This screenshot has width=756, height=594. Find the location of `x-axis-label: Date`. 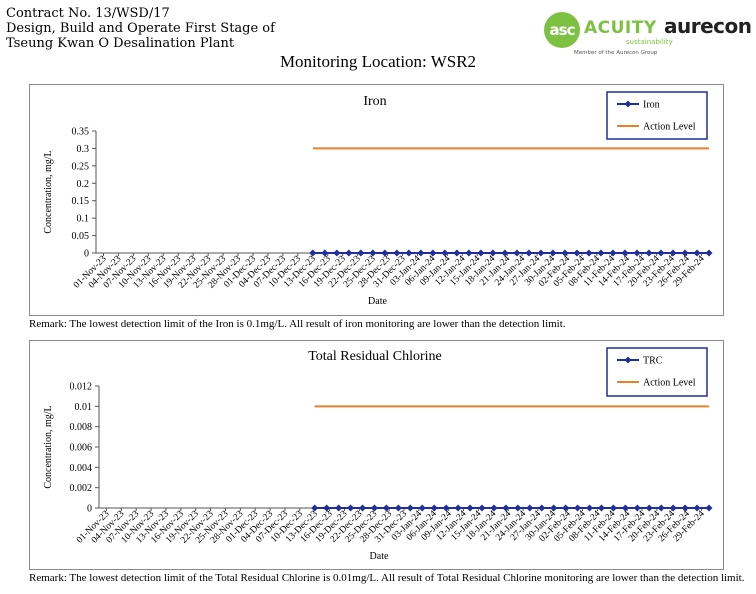

x-axis-label: Date is located at coordinates (379, 556).